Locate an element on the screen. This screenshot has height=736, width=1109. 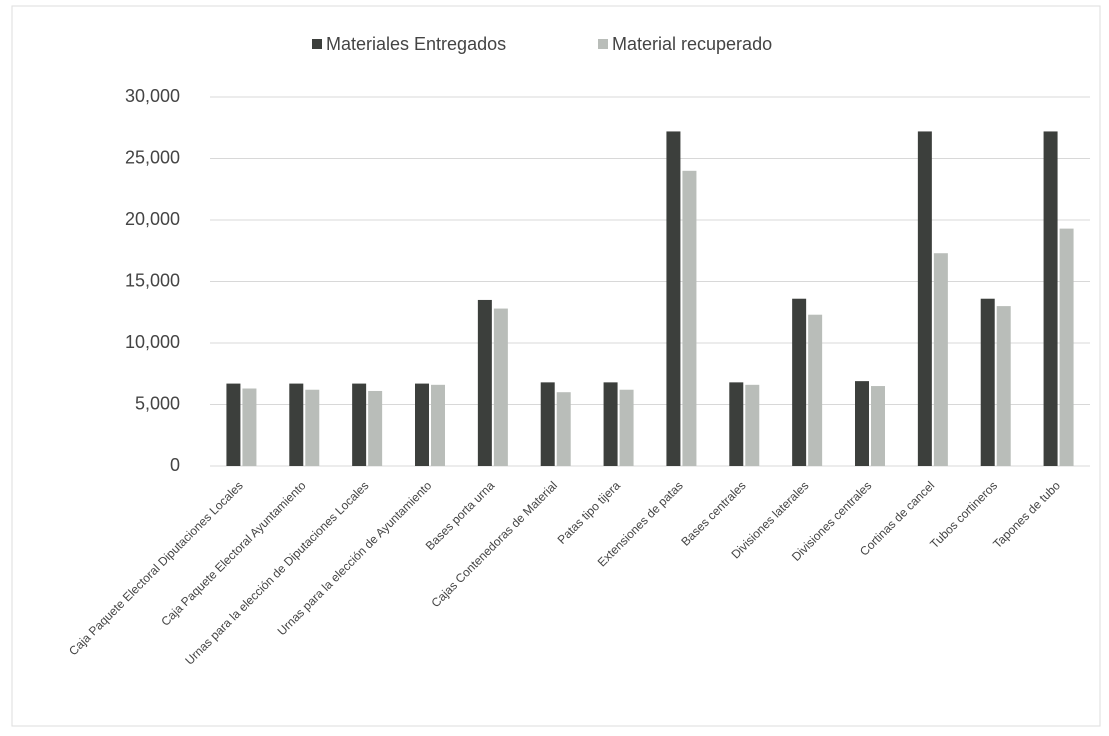
y-tick-label: 30,000 is located at coordinates (152, 96).